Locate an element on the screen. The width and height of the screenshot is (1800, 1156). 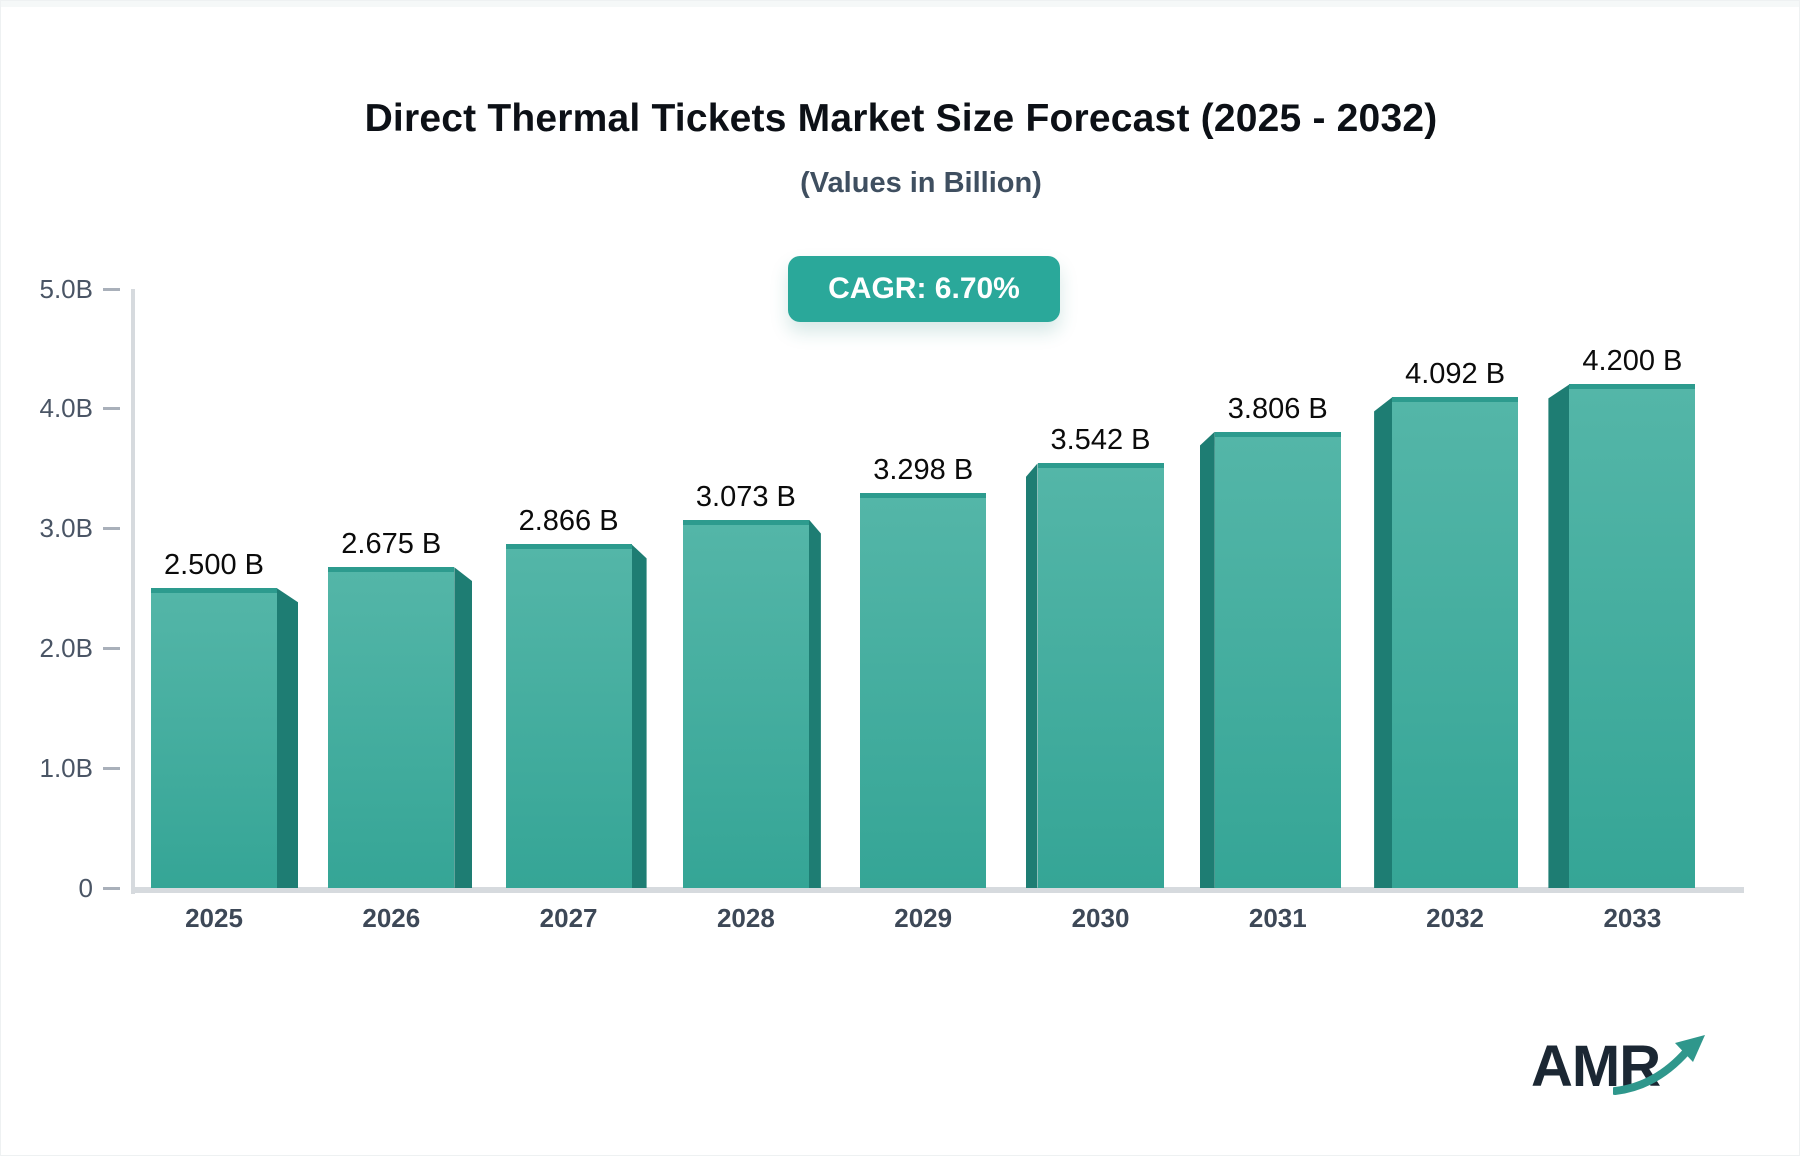
y-tick-label: 3.0B is located at coordinates (66, 528).